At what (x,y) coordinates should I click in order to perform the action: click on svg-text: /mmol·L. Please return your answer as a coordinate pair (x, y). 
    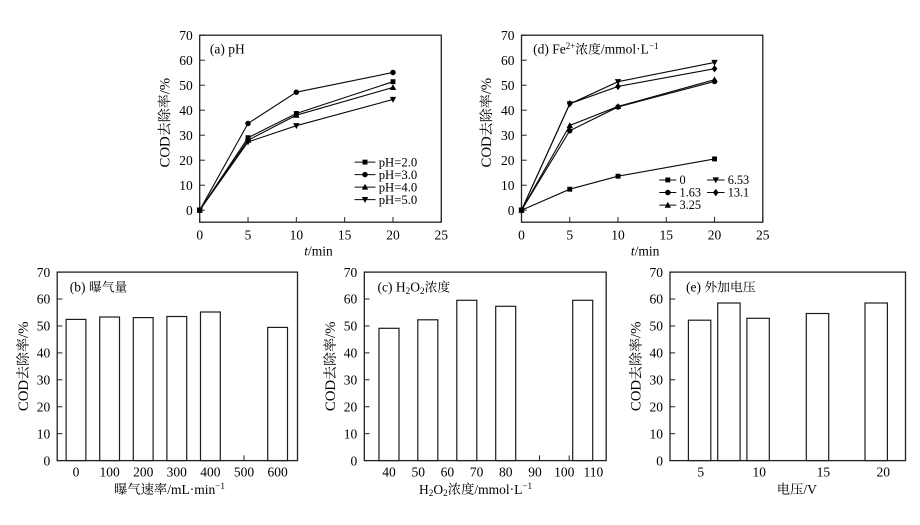
    Looking at the image, I should click on (498, 489).